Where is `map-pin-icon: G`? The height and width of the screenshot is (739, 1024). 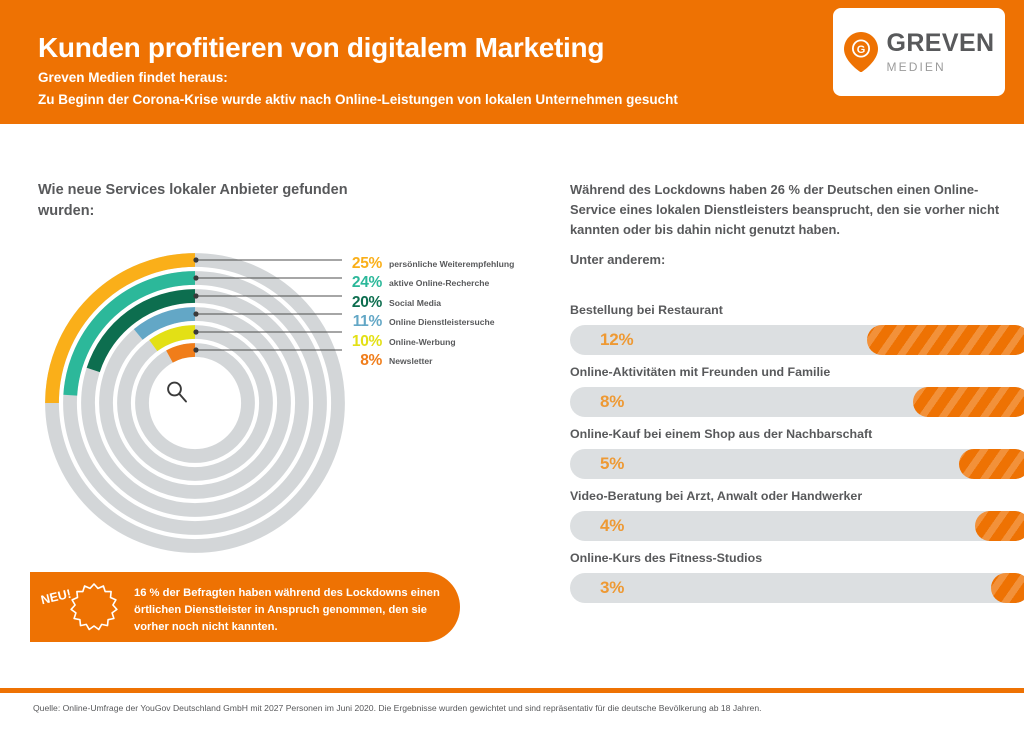
map-pin-icon: G is located at coordinates (860, 52).